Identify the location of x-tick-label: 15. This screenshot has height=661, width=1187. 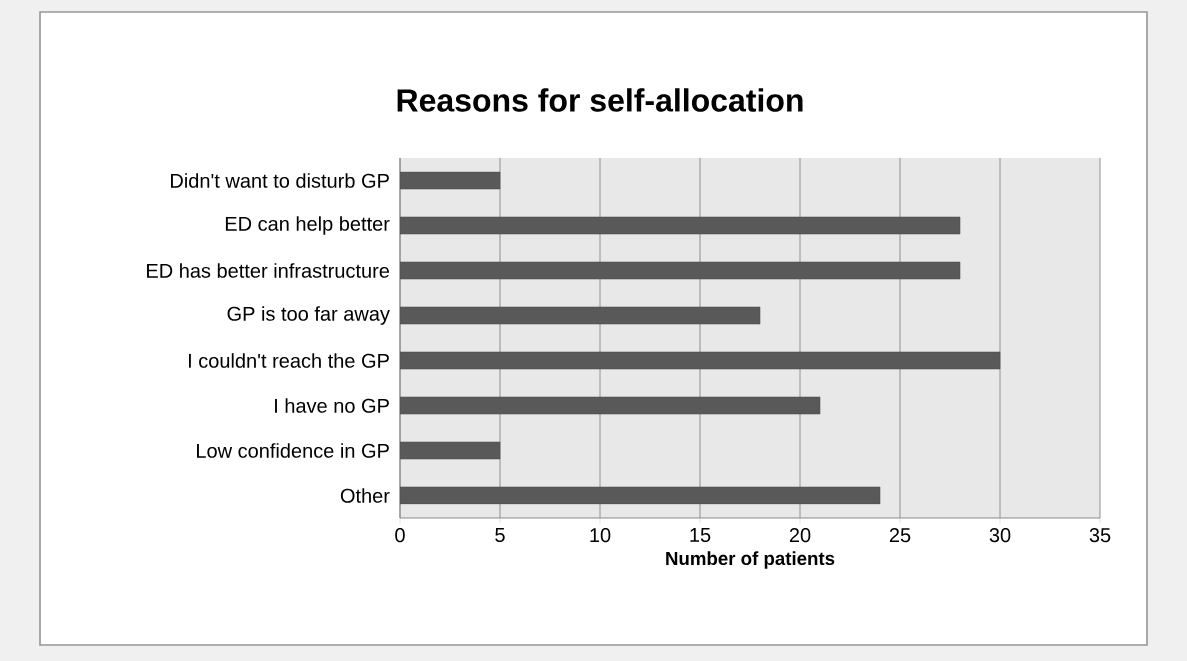
(700, 535).